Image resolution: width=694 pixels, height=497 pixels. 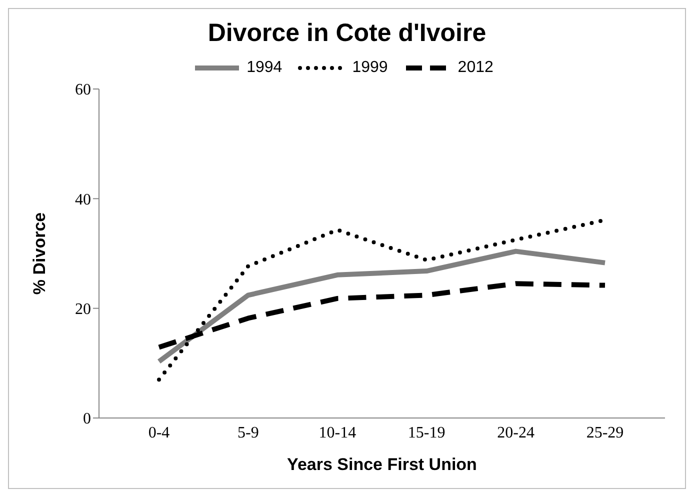 I want to click on legend-label: 1999, so click(x=370, y=68).